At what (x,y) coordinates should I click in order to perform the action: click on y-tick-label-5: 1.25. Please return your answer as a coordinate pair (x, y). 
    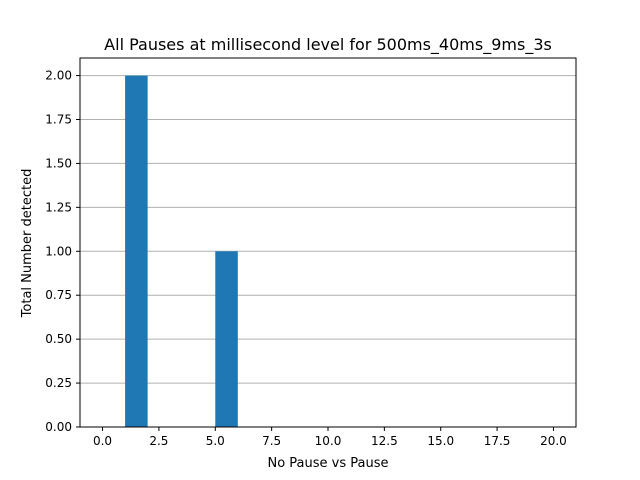
    Looking at the image, I should click on (58, 207).